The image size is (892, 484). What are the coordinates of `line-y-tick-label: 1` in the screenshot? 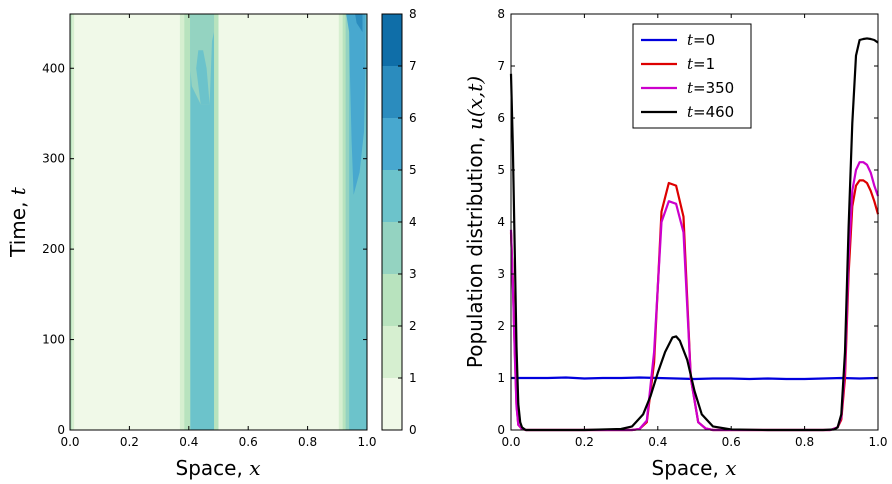 It's located at (501, 378).